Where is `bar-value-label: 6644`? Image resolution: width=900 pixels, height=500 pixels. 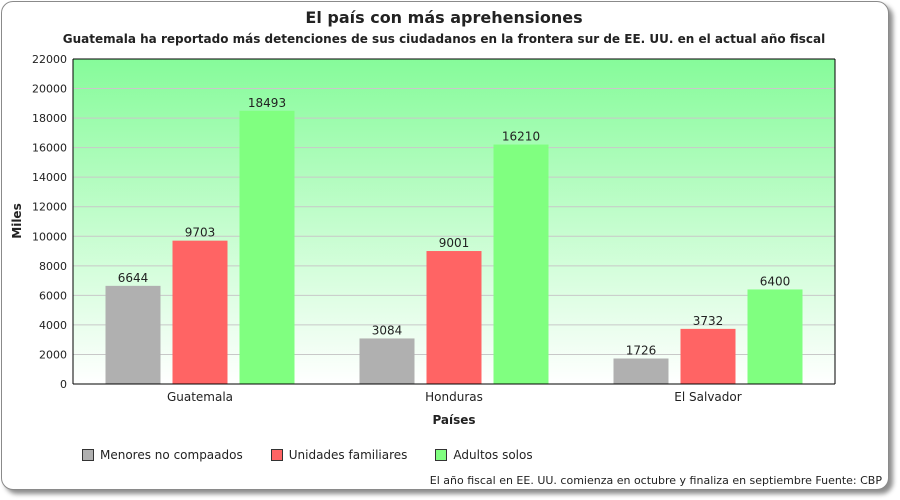 bar-value-label: 6644 is located at coordinates (133, 278).